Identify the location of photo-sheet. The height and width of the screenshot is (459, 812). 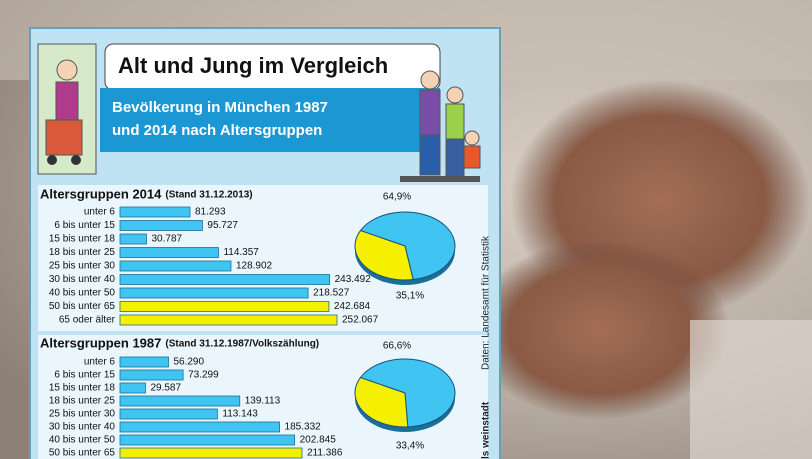
(751, 389).